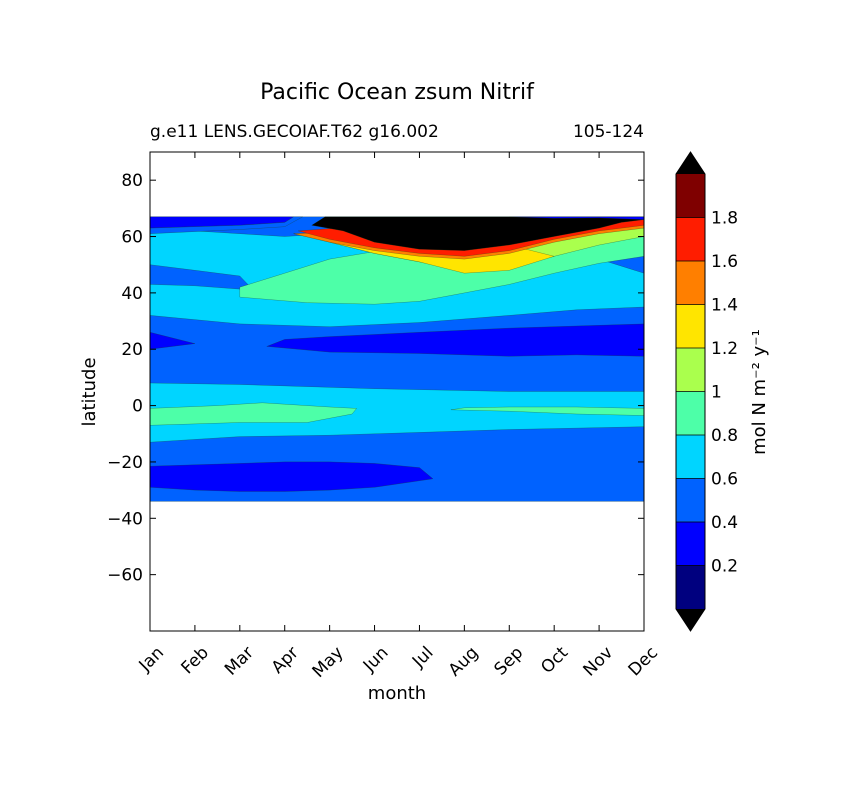  Describe the element at coordinates (132, 238) in the screenshot. I see `y-tick-label-1: 60` at that location.